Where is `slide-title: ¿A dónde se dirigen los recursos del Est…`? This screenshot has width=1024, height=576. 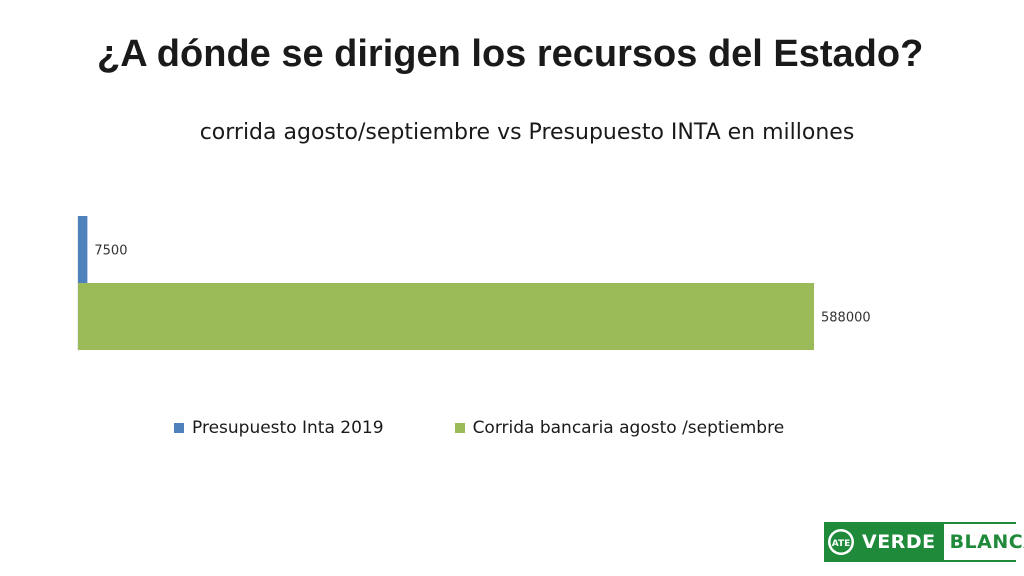
slide-title: ¿A dónde se dirigen los recursos del Est… is located at coordinates (510, 54).